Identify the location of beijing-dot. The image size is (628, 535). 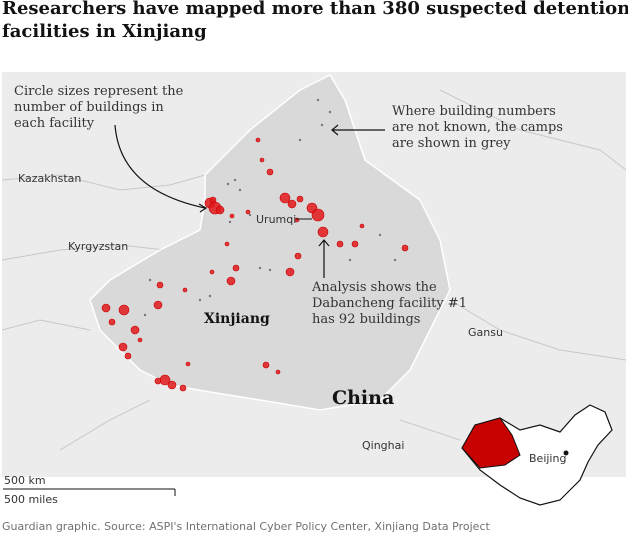
(566, 453).